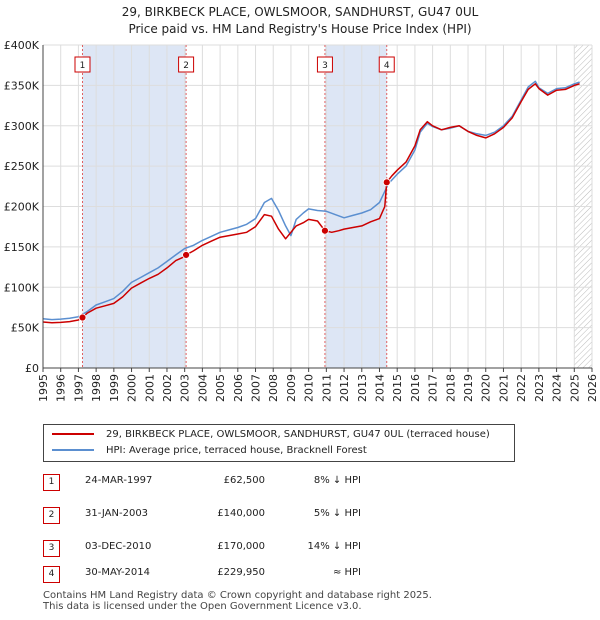  What do you see at coordinates (241, 513) in the screenshot?
I see `sale-price: £140,000` at bounding box center [241, 513].